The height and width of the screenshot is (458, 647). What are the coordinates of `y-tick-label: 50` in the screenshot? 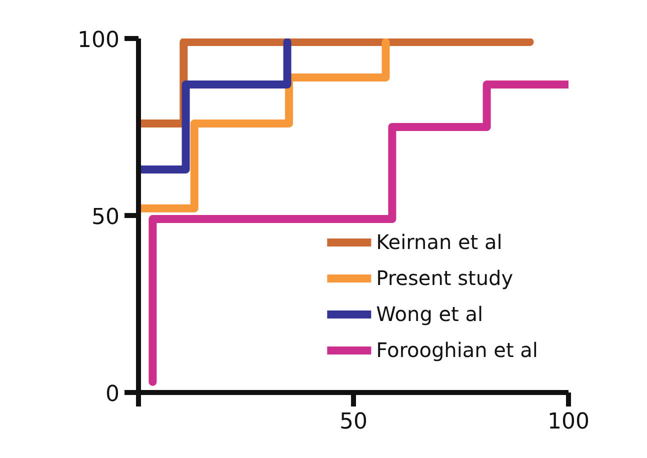 It's located at (106, 217).